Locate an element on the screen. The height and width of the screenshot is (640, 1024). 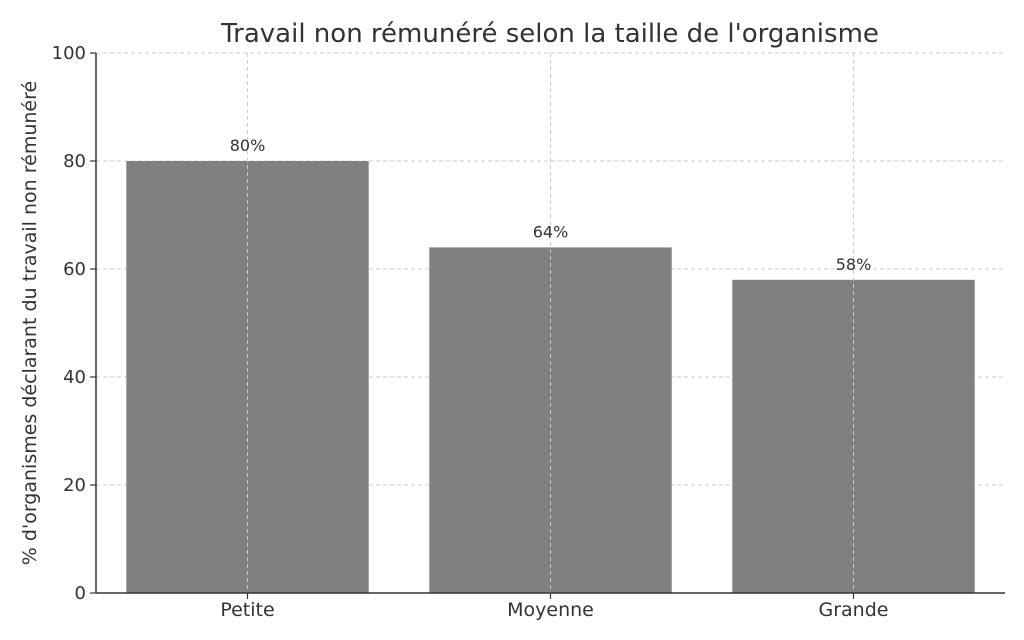
data-label: 64% is located at coordinates (551, 231).